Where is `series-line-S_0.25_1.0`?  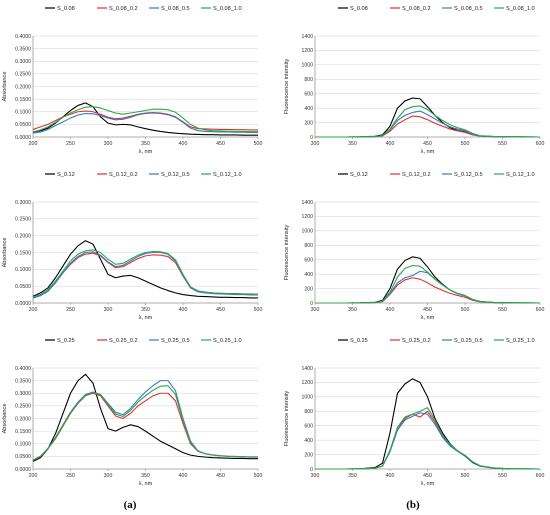 series-line-S_0.25_1.0 is located at coordinates (145, 423).